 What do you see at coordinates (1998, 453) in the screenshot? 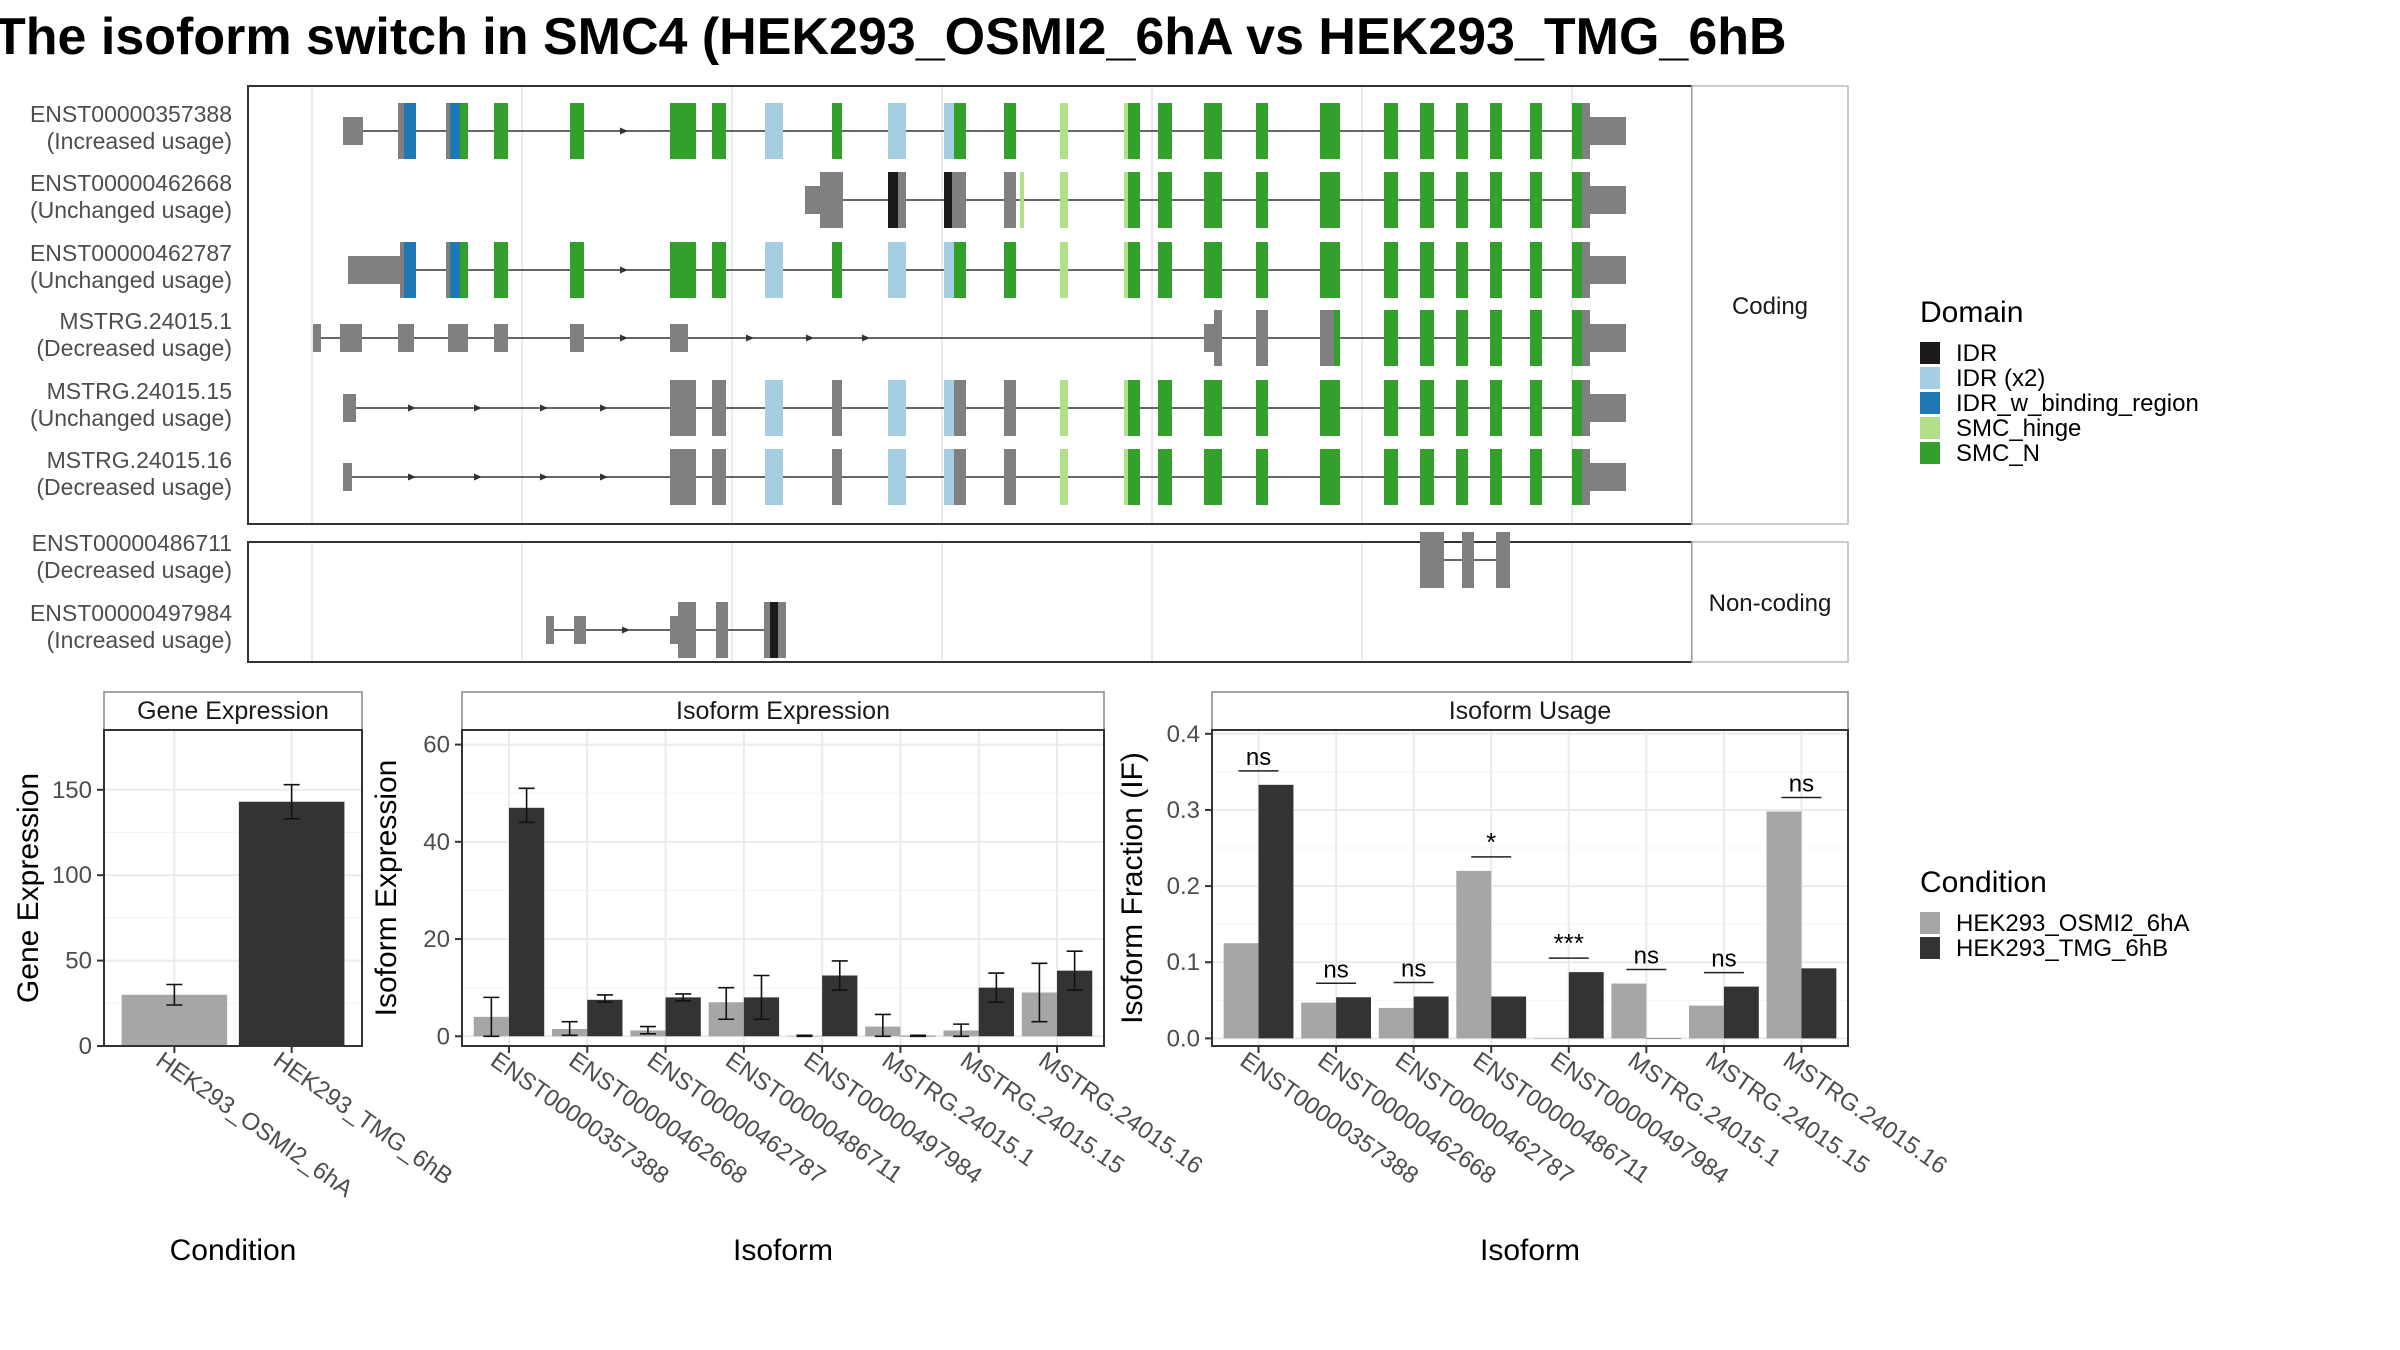
I see `legend-label: SMC_N` at bounding box center [1998, 453].